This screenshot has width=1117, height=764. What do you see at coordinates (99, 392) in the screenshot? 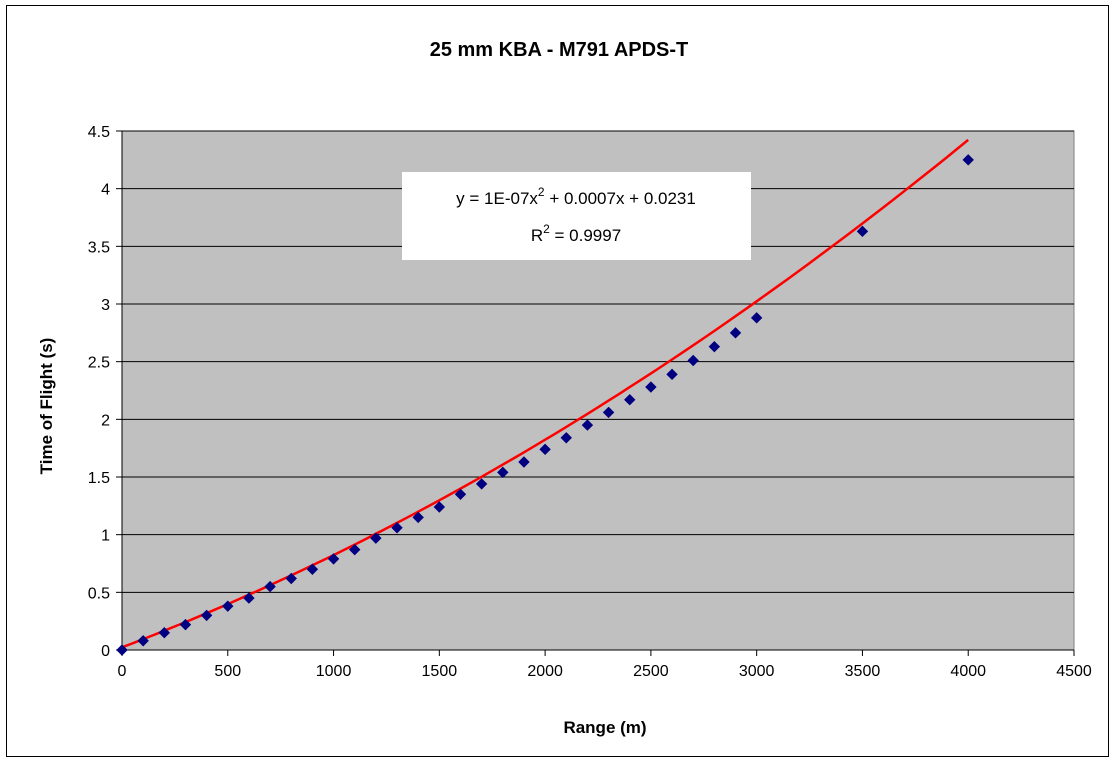
I see `y-tick-labels: 0 0.5 1 1.5 2 2.5 3 3.5 4 4.5` at bounding box center [99, 392].